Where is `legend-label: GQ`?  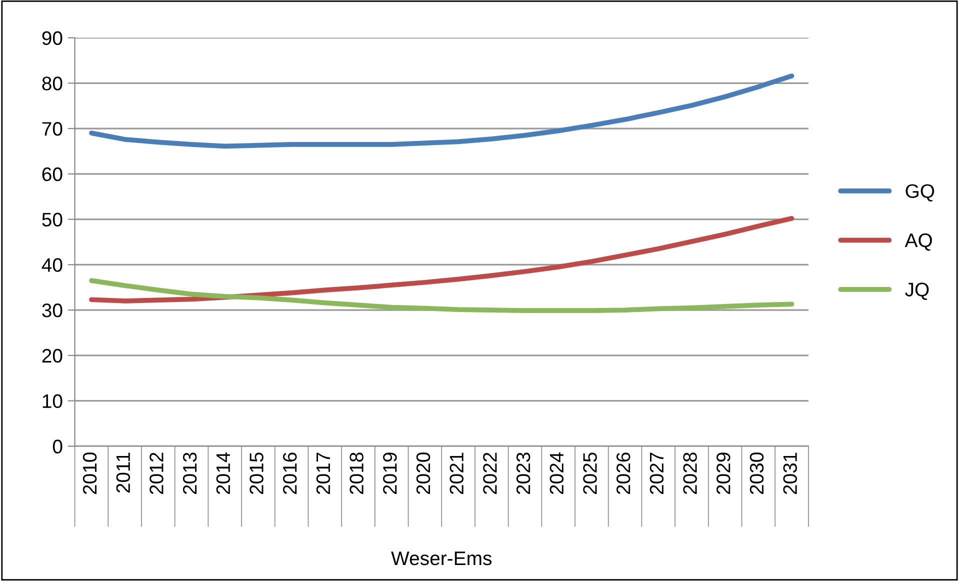
legend-label: GQ is located at coordinates (920, 193).